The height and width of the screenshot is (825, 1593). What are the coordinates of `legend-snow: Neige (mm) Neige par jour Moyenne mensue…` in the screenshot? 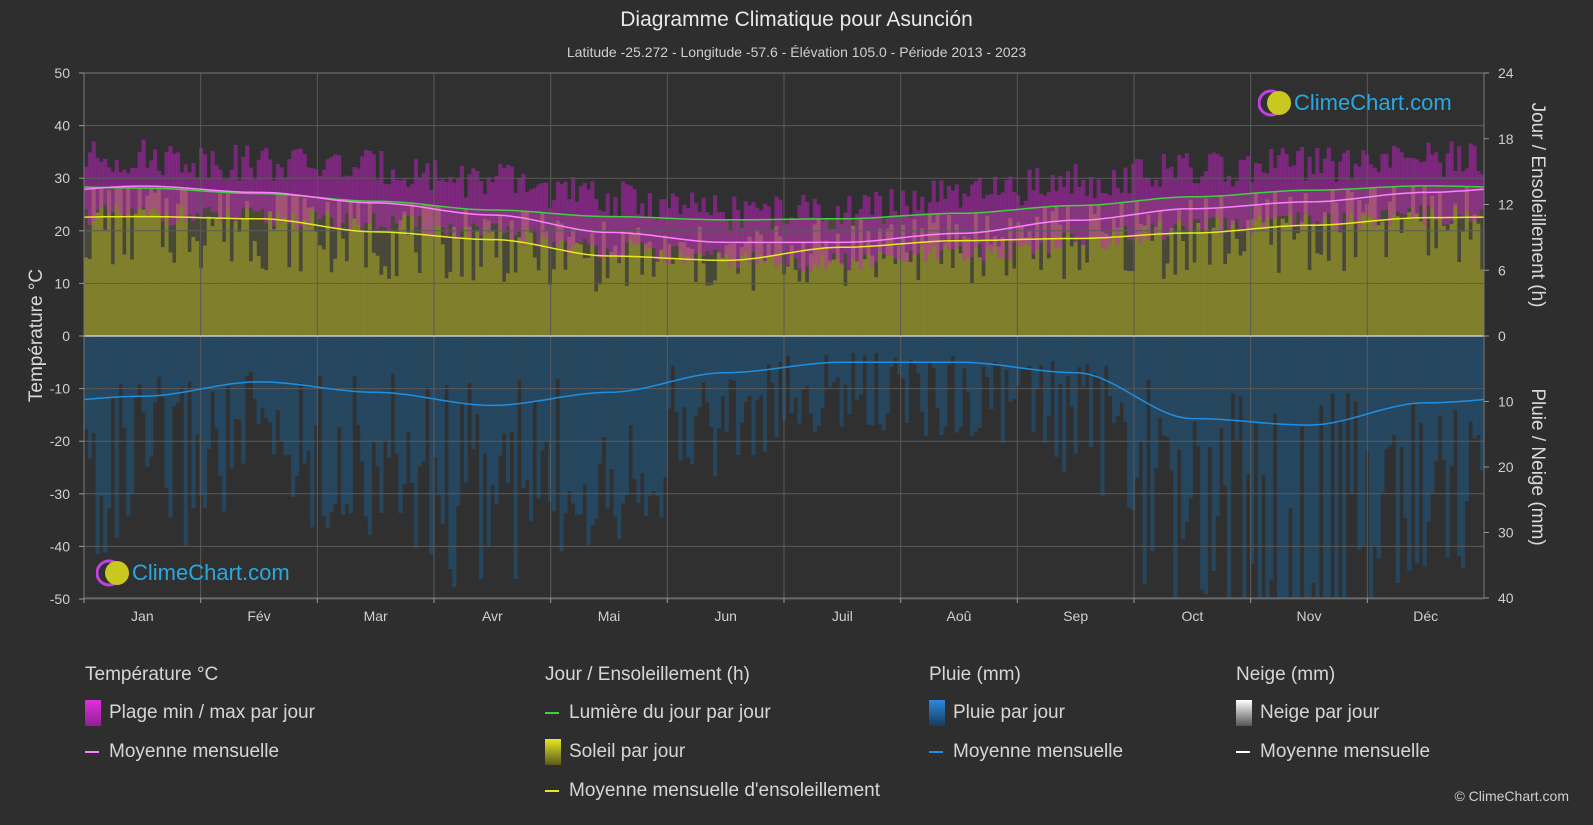 It's located at (1333, 721).